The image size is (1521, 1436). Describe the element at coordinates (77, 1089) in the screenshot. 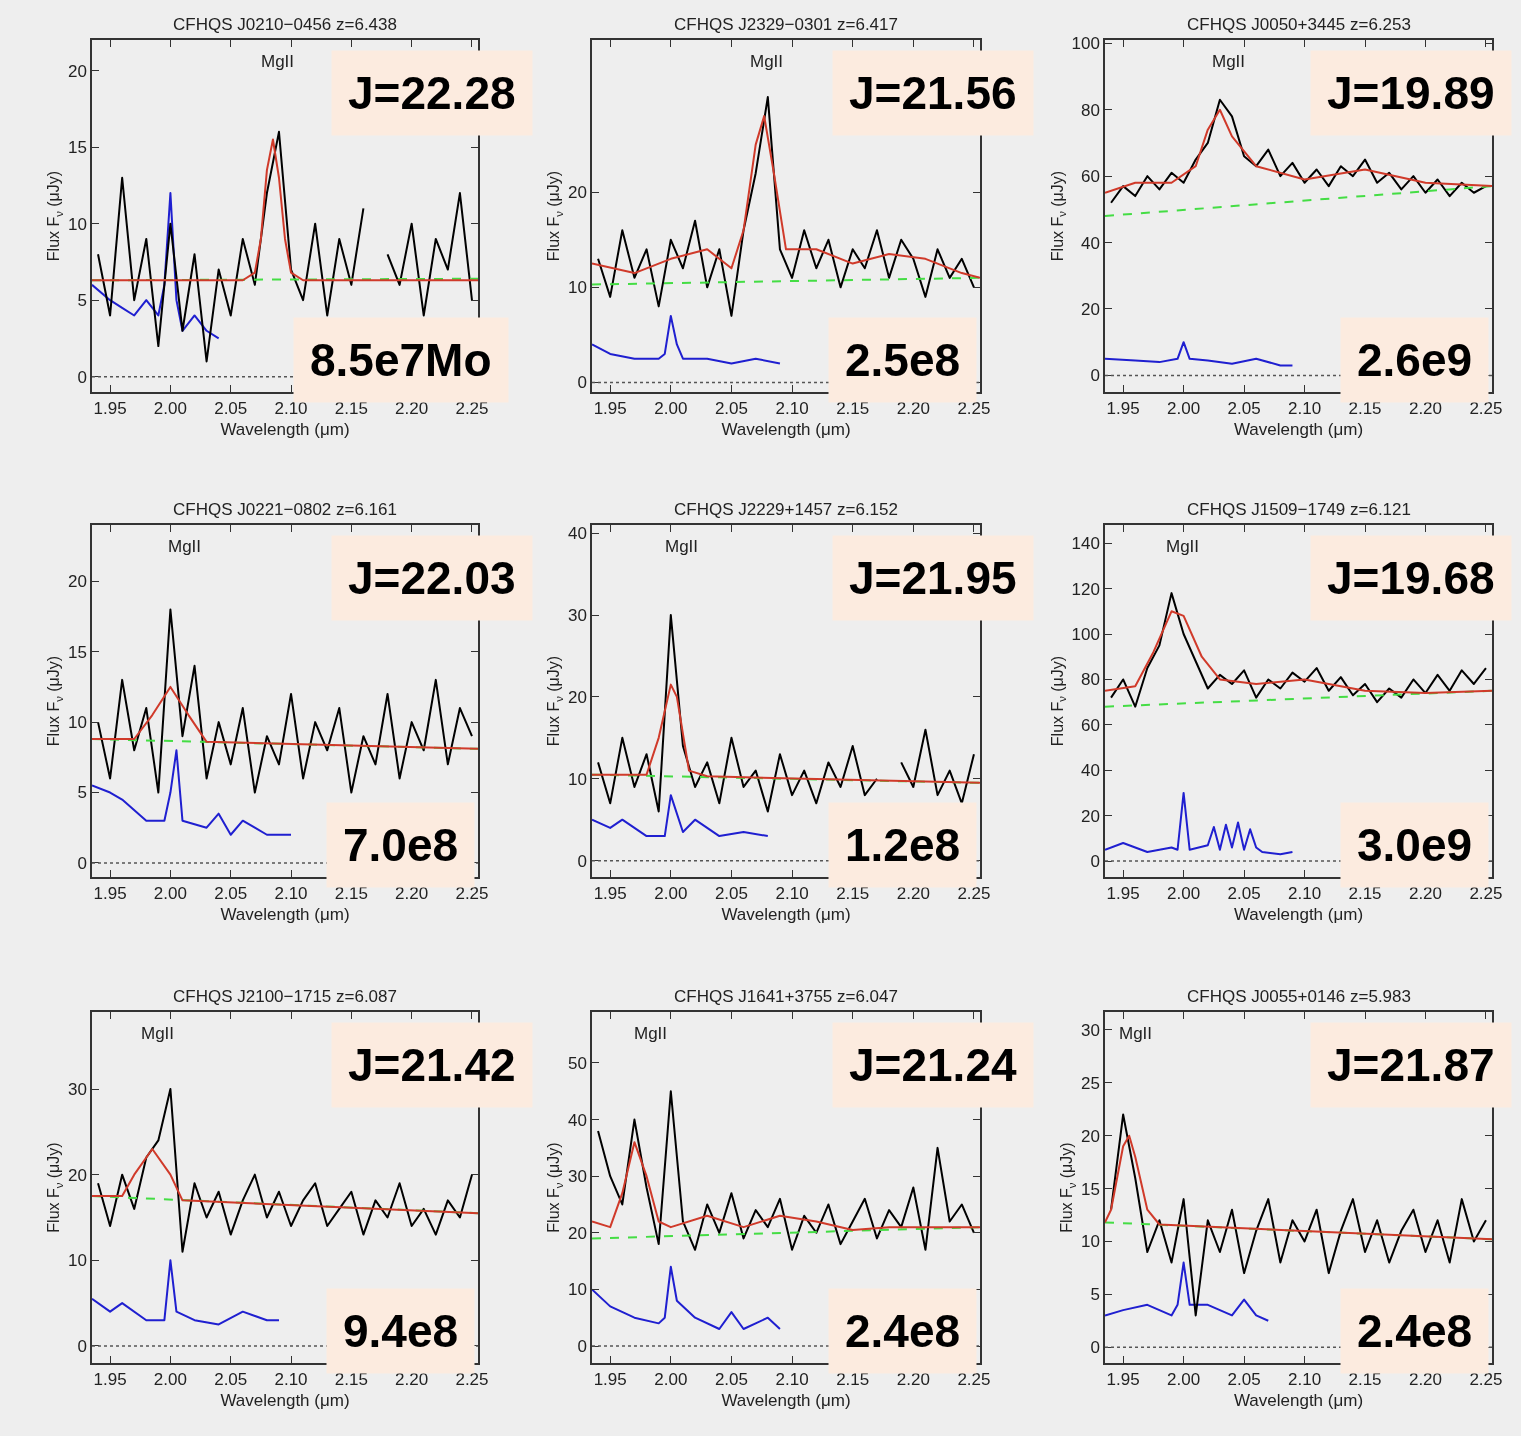

I see `y-tick-label: 30` at that location.